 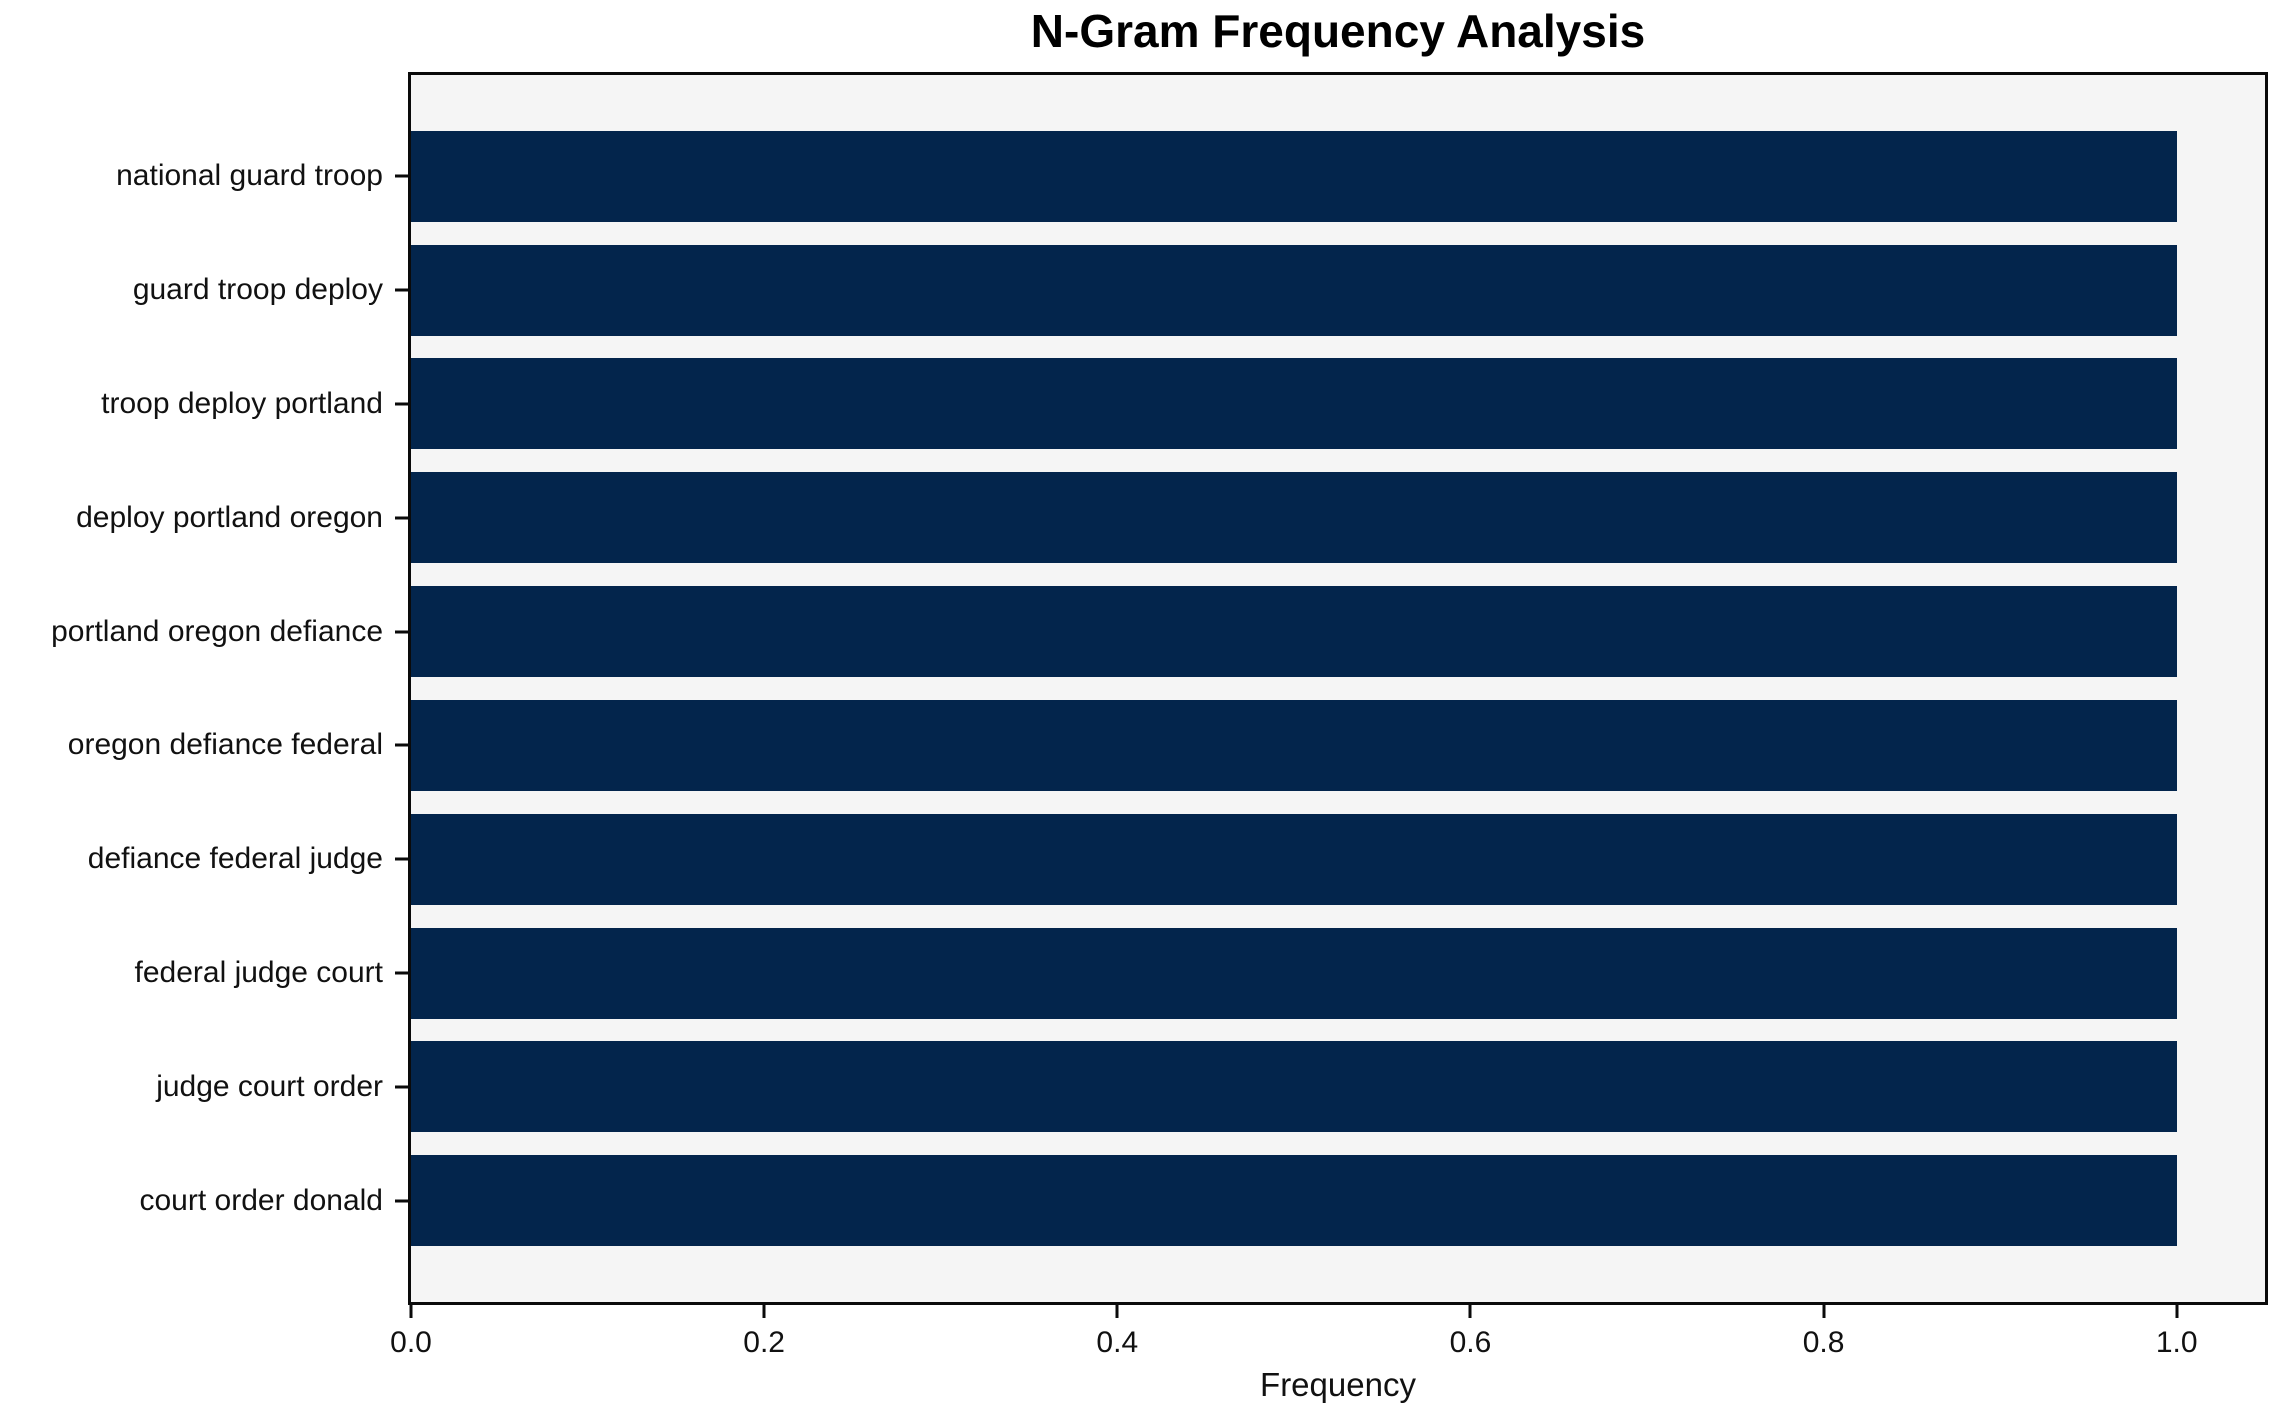 What do you see at coordinates (225, 745) in the screenshot?
I see `y-axis-label: oregon defiance federal` at bounding box center [225, 745].